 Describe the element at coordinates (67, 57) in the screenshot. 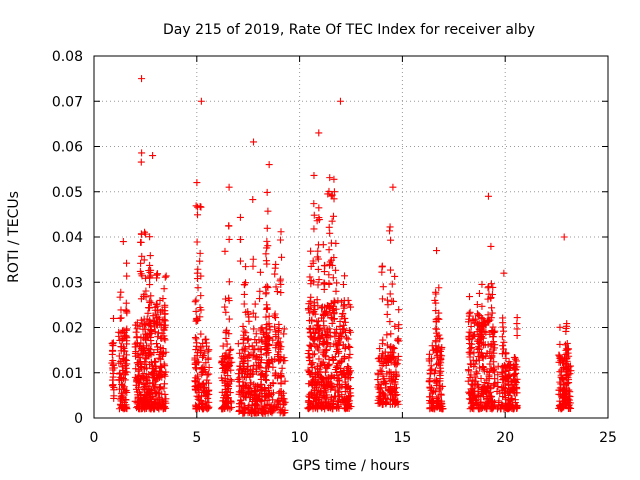

I see `y-tick-label: 0.08` at that location.